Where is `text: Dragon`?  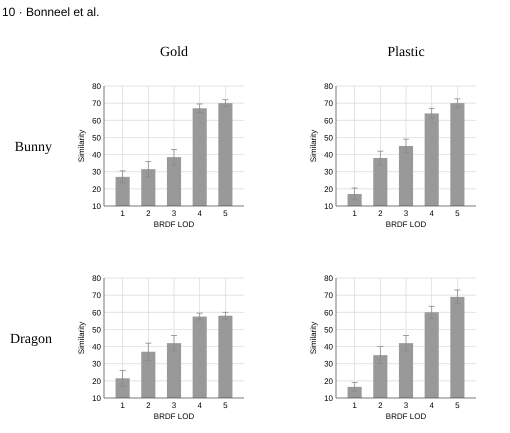 text: Dragon is located at coordinates (31, 339).